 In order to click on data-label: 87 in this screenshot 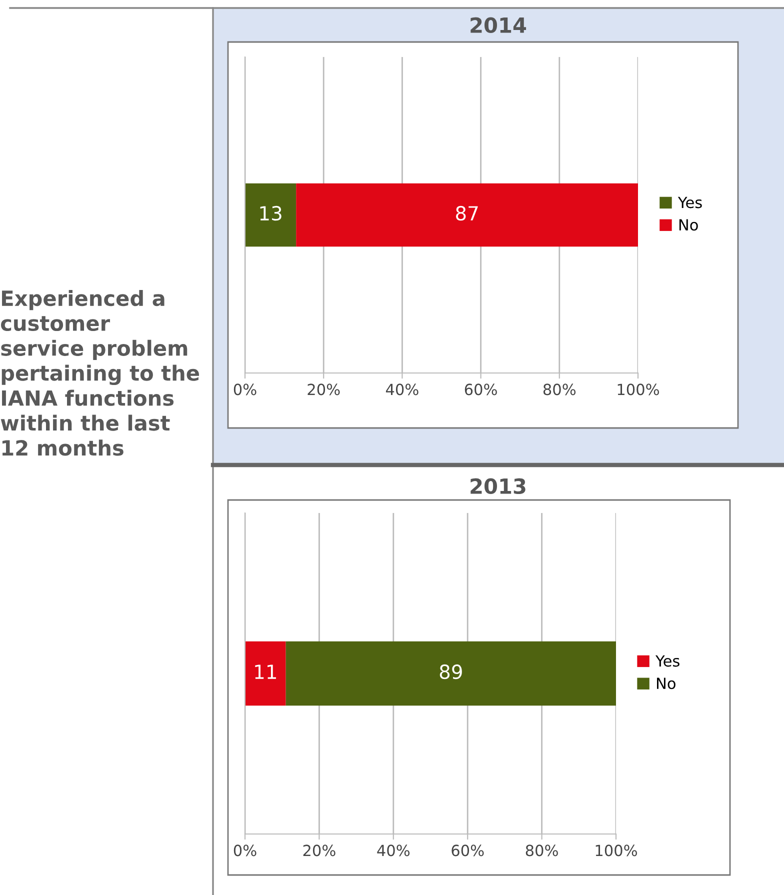, I will do `click(467, 213)`.